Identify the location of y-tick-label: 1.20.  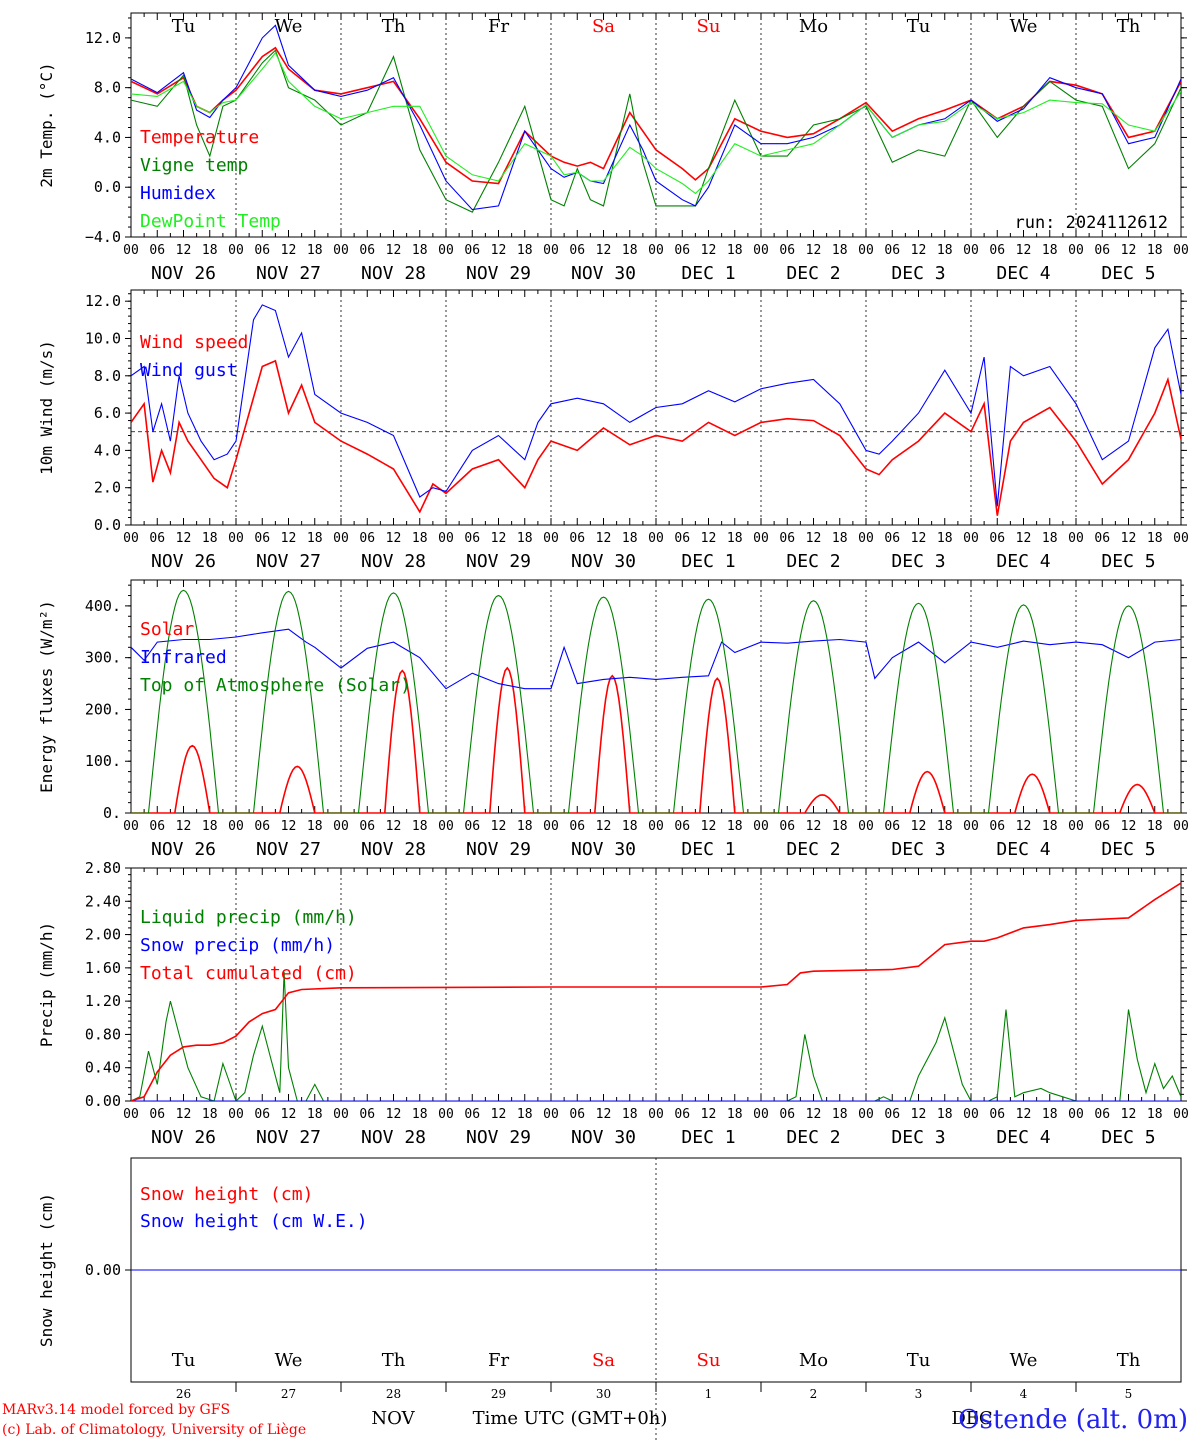
(103, 1001).